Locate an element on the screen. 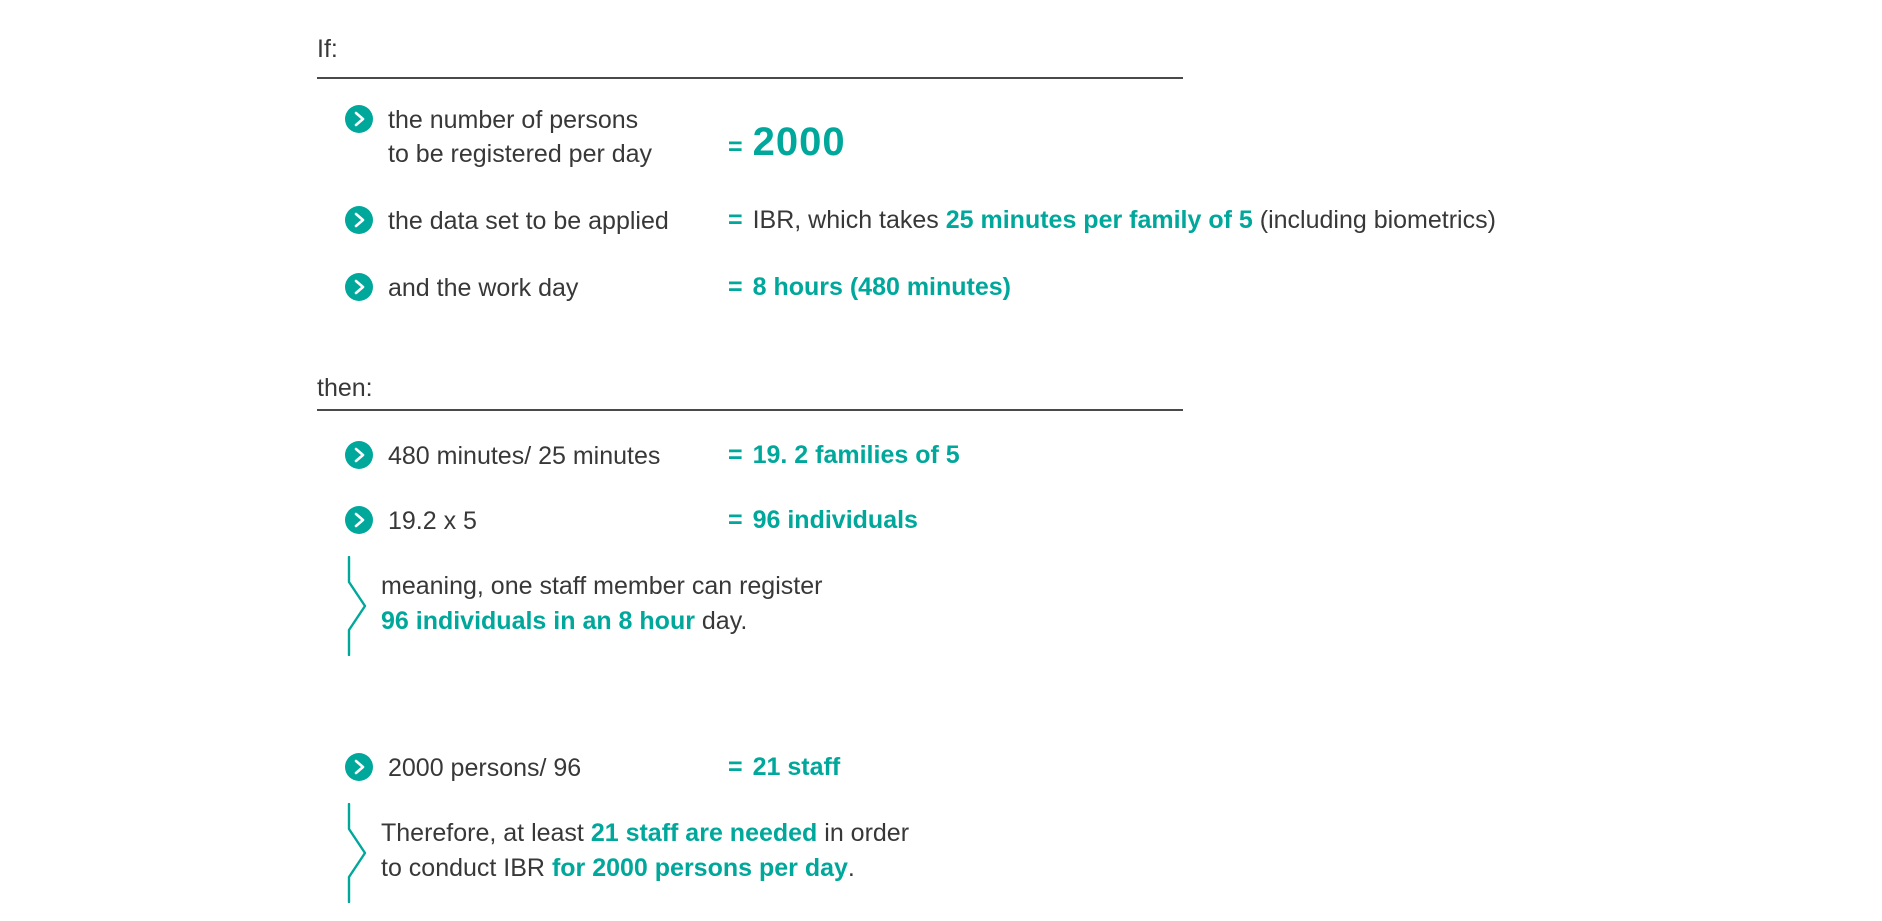 Image resolution: width=1882 pixels, height=921 pixels. value-text: = 19. 2 families of 5 is located at coordinates (844, 455).